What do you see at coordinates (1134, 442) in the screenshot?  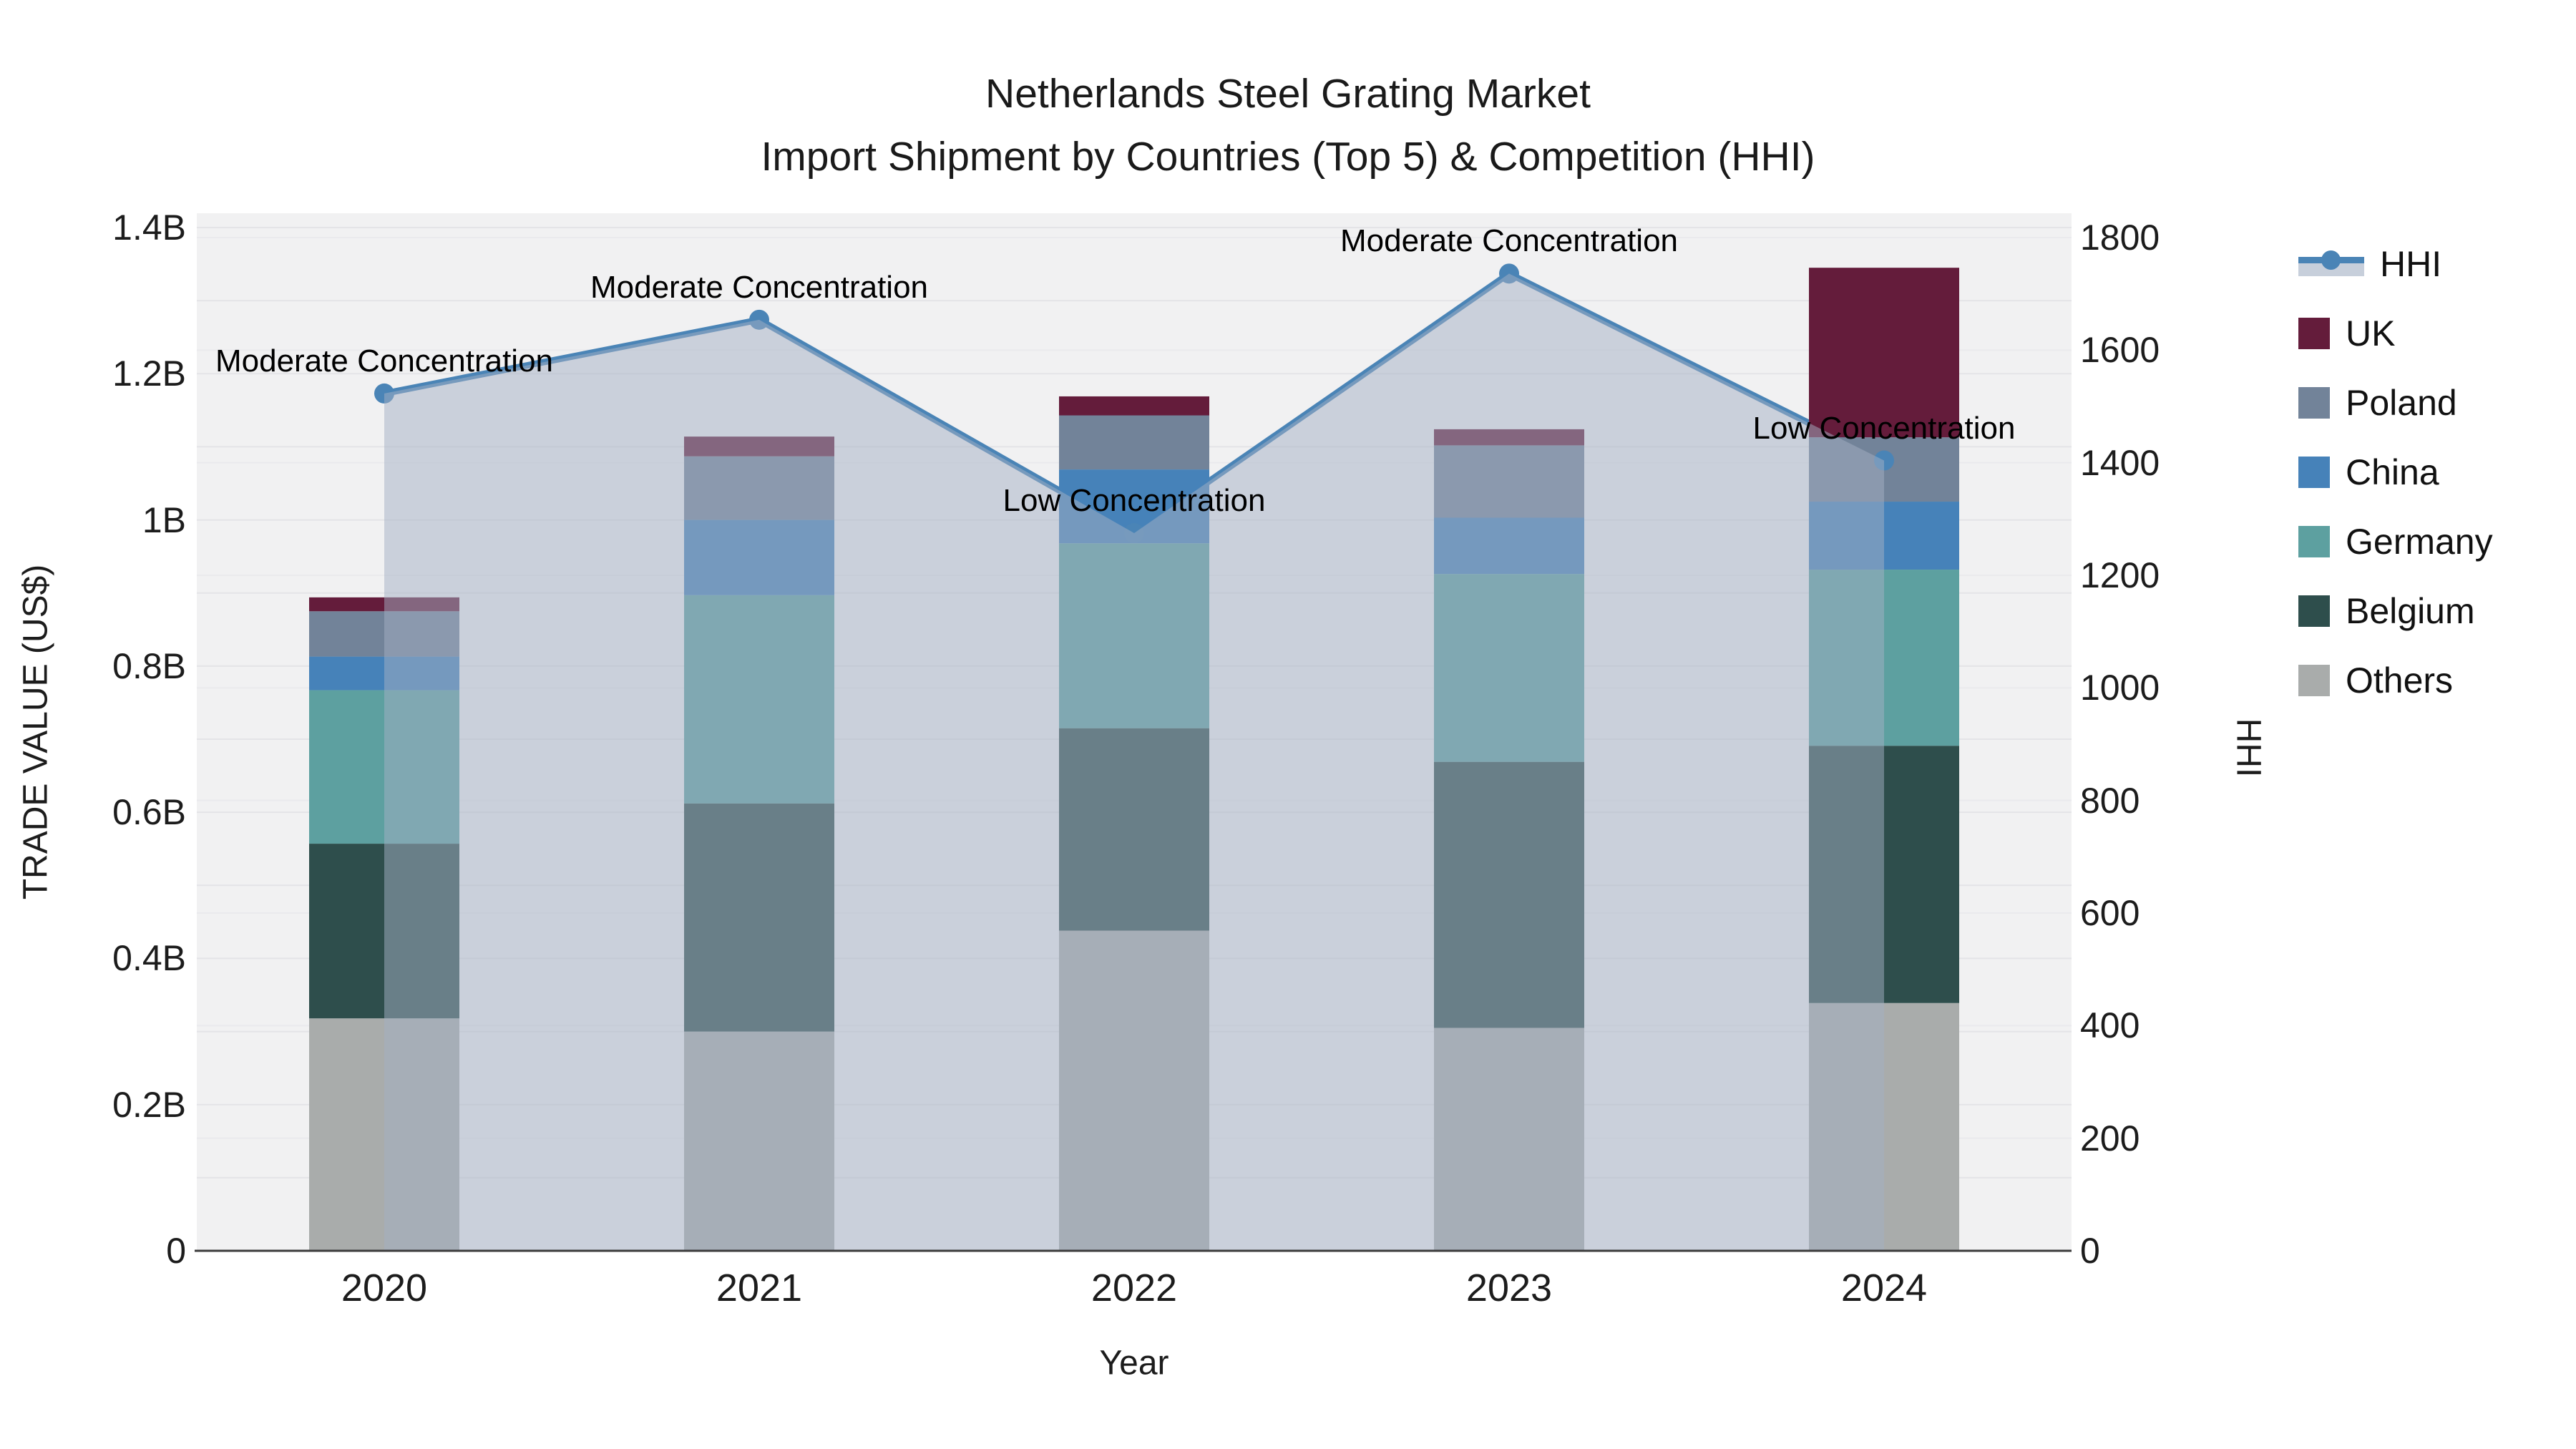 I see `bar-segment-poland-2022` at bounding box center [1134, 442].